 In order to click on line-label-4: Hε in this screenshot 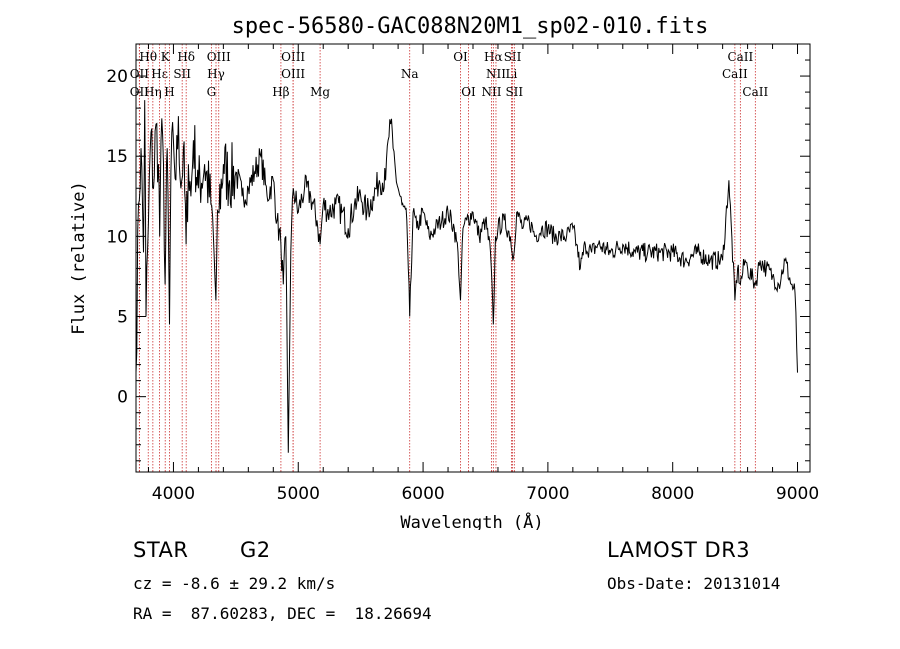, I will do `click(159, 74)`.